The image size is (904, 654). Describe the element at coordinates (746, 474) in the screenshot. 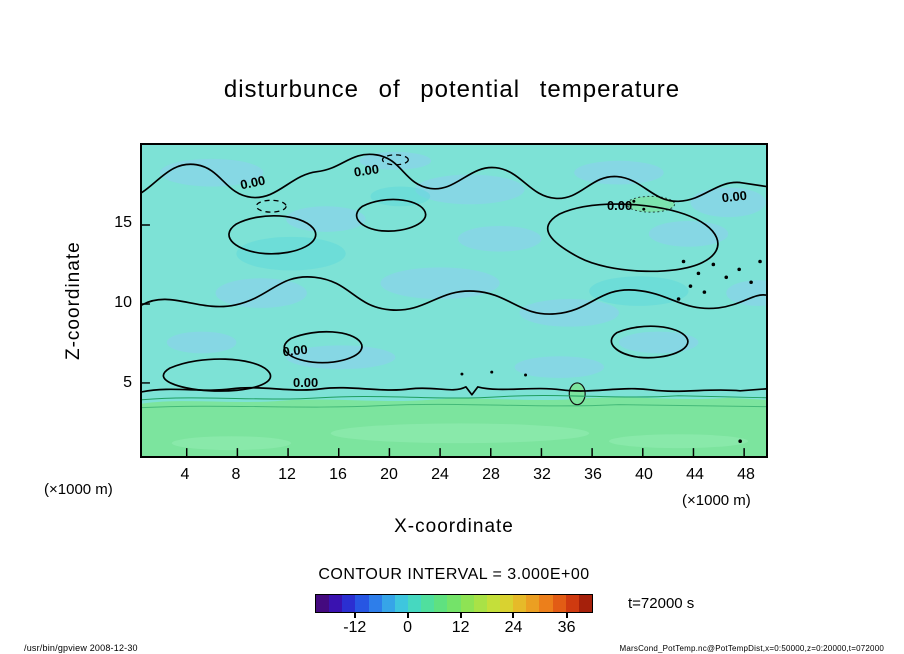

I see `x-tick-label: 48` at that location.